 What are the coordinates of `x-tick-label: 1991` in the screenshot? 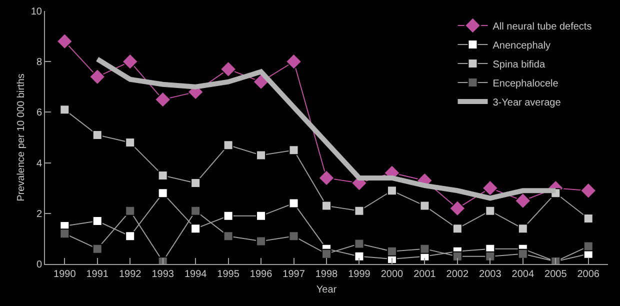 It's located at (97, 274).